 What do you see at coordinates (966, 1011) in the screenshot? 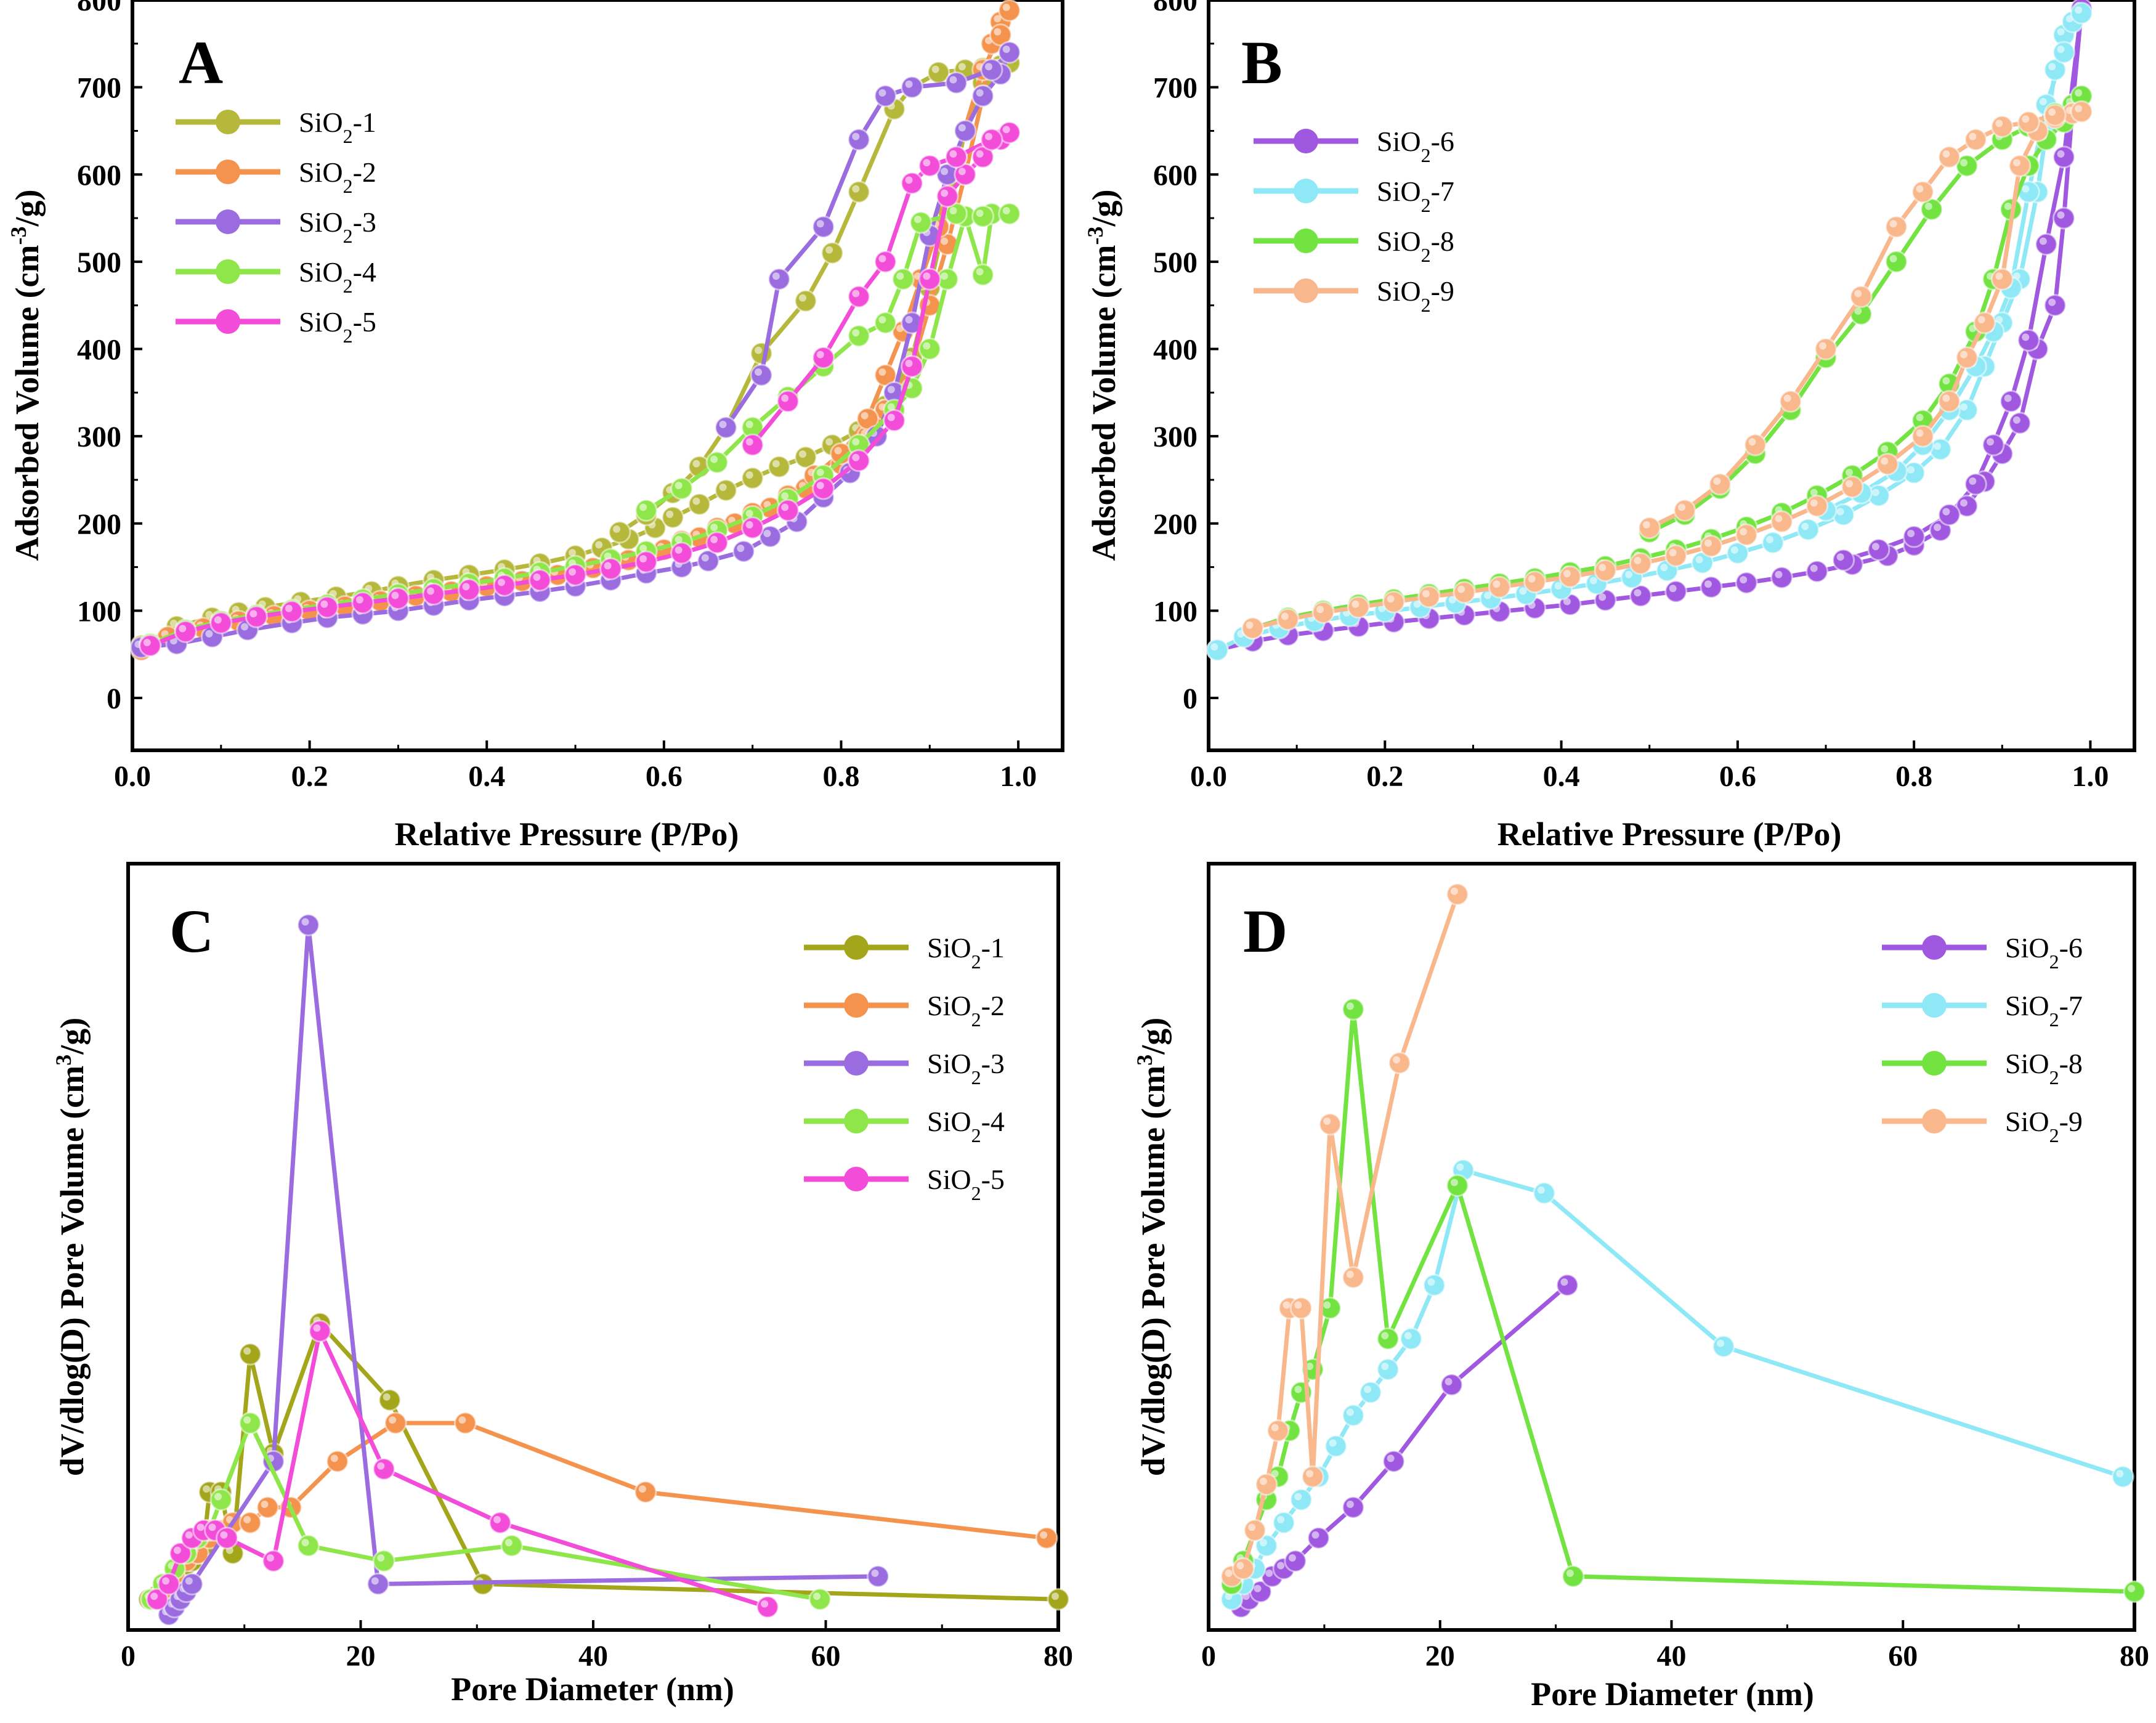
I see `legend-label-C-1: SiO2-2` at bounding box center [966, 1011].